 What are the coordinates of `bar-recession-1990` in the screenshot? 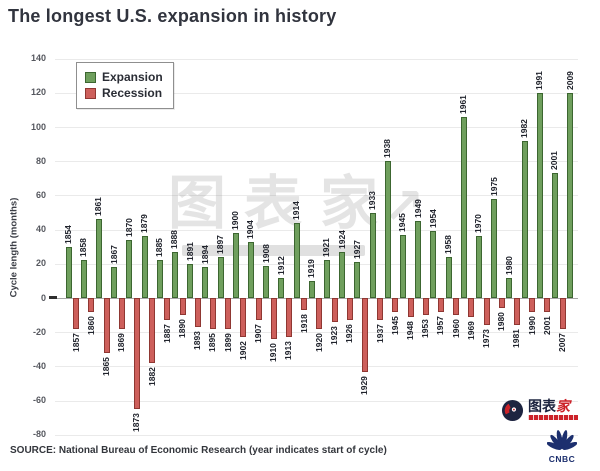 It's located at (532, 305).